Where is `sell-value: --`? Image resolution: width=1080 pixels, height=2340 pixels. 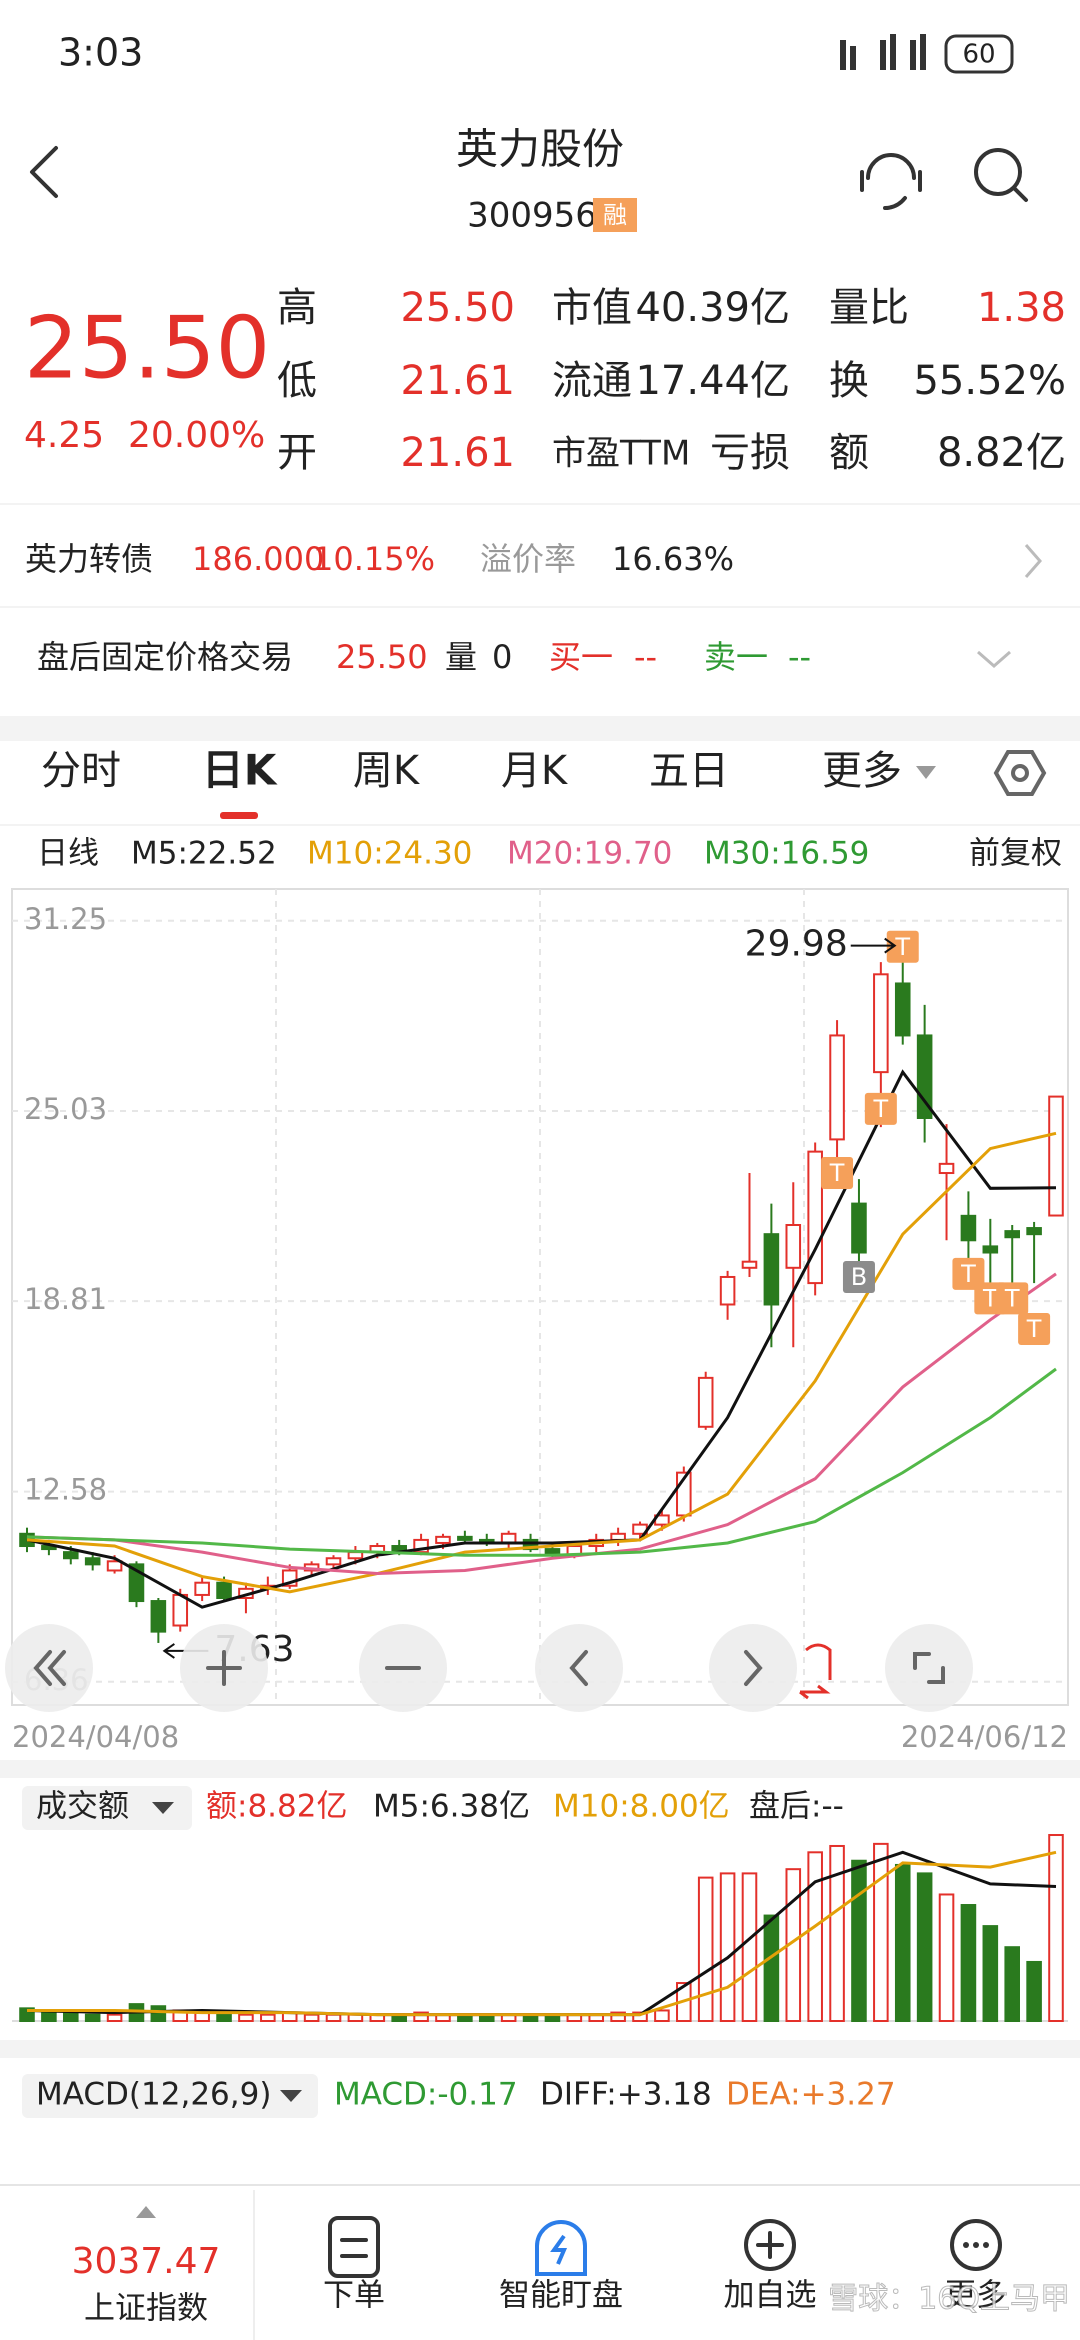
sell-value: -- is located at coordinates (799, 657).